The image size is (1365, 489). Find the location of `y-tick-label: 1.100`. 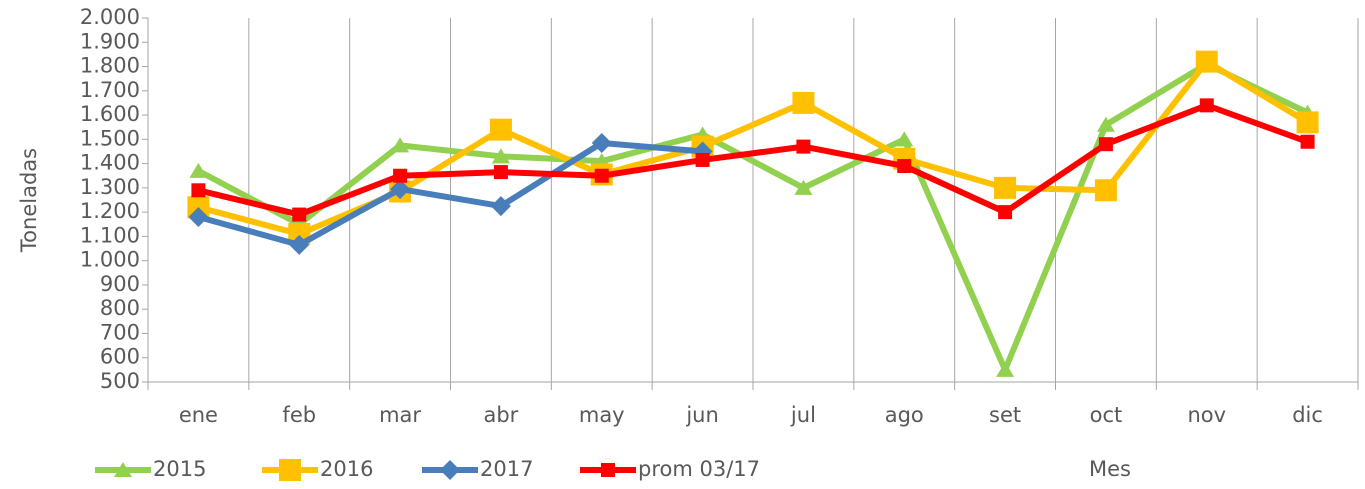

y-tick-label: 1.100 is located at coordinates (110, 235).